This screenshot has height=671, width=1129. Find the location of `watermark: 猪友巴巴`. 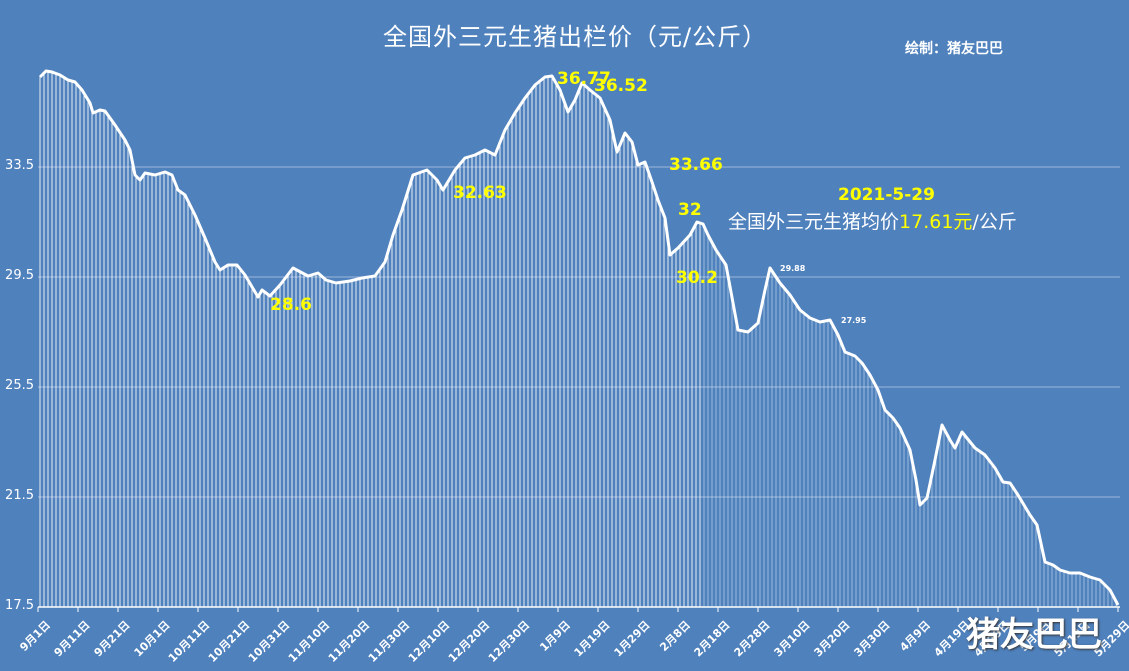

watermark: 猪友巴巴 is located at coordinates (1034, 635).